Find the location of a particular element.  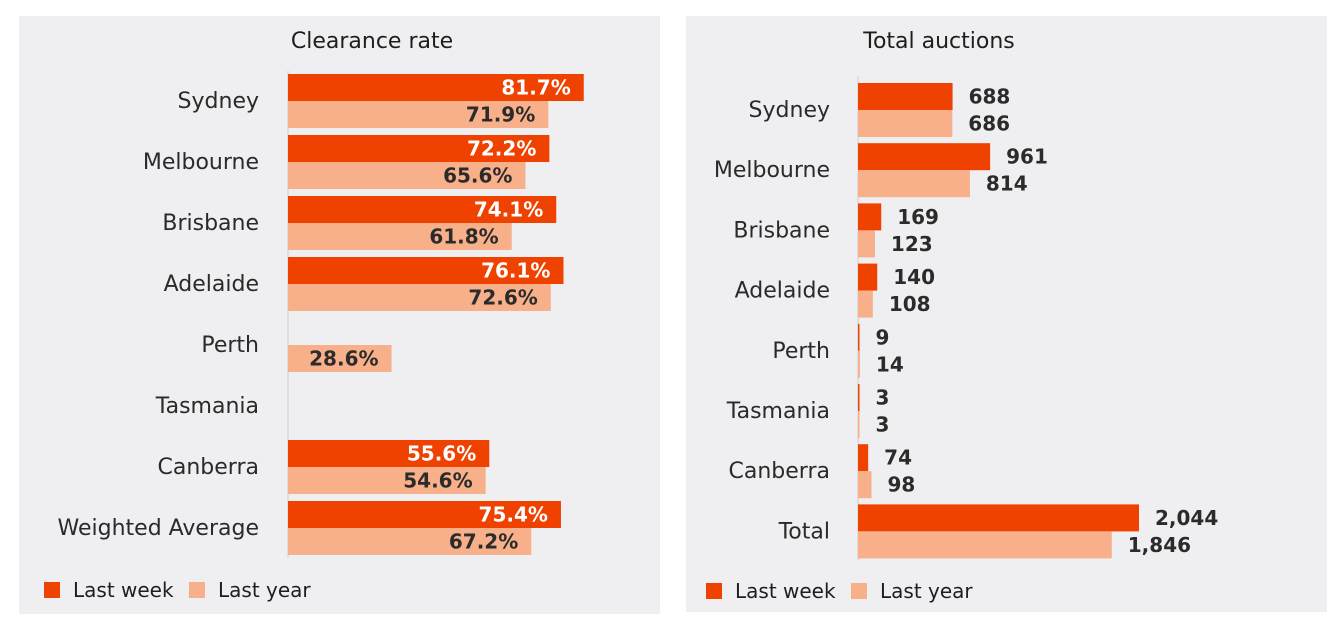

value-label-last-year-canberra: 54.6% is located at coordinates (437, 481).